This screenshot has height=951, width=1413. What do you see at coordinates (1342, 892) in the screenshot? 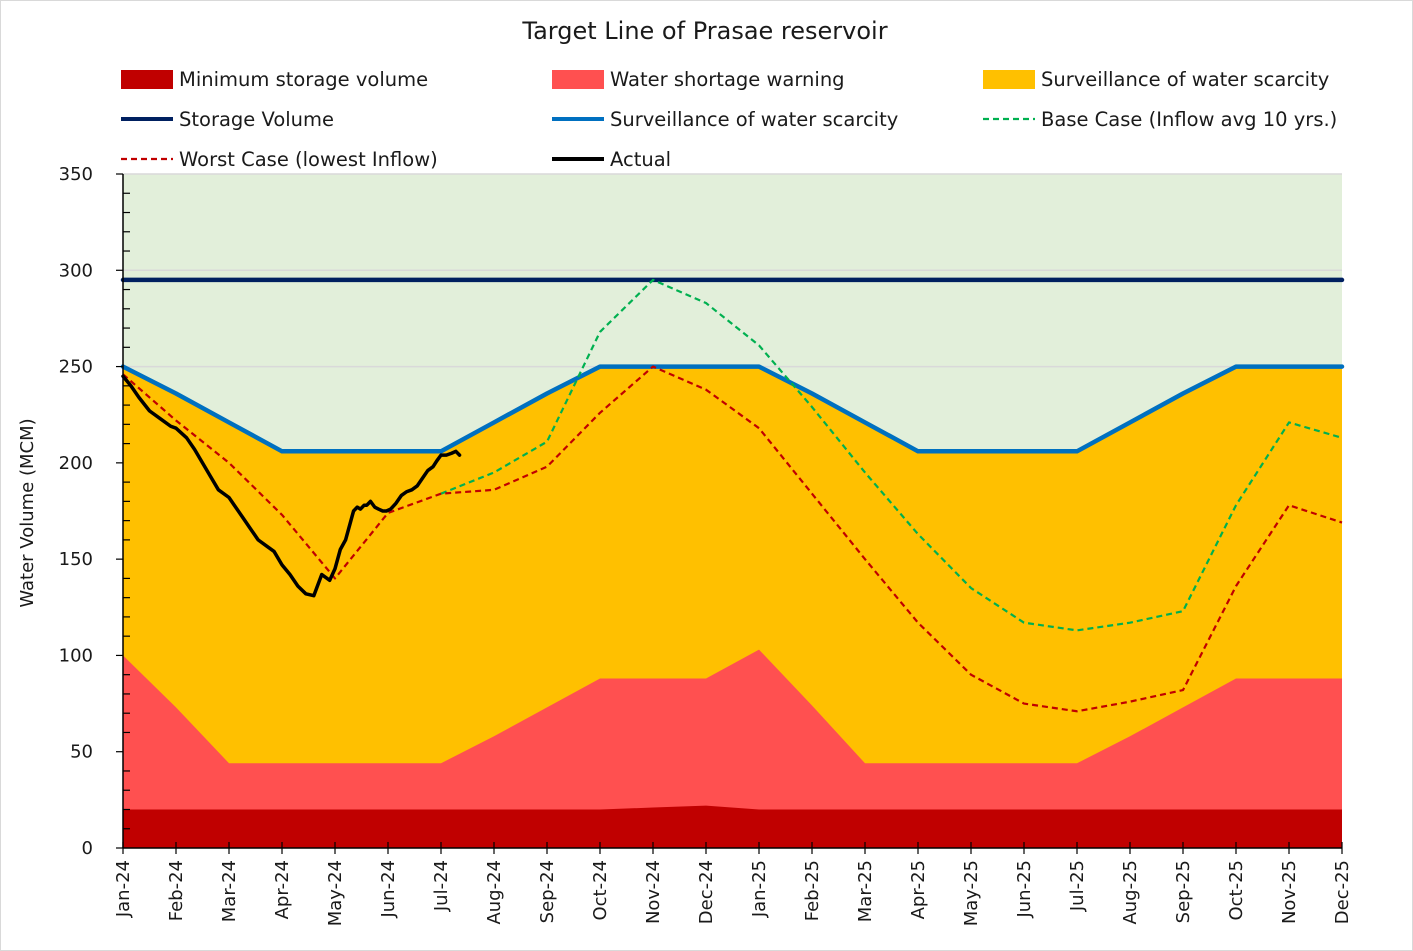
I see `x-tick-label-dec-25: Dec-25` at bounding box center [1342, 892].